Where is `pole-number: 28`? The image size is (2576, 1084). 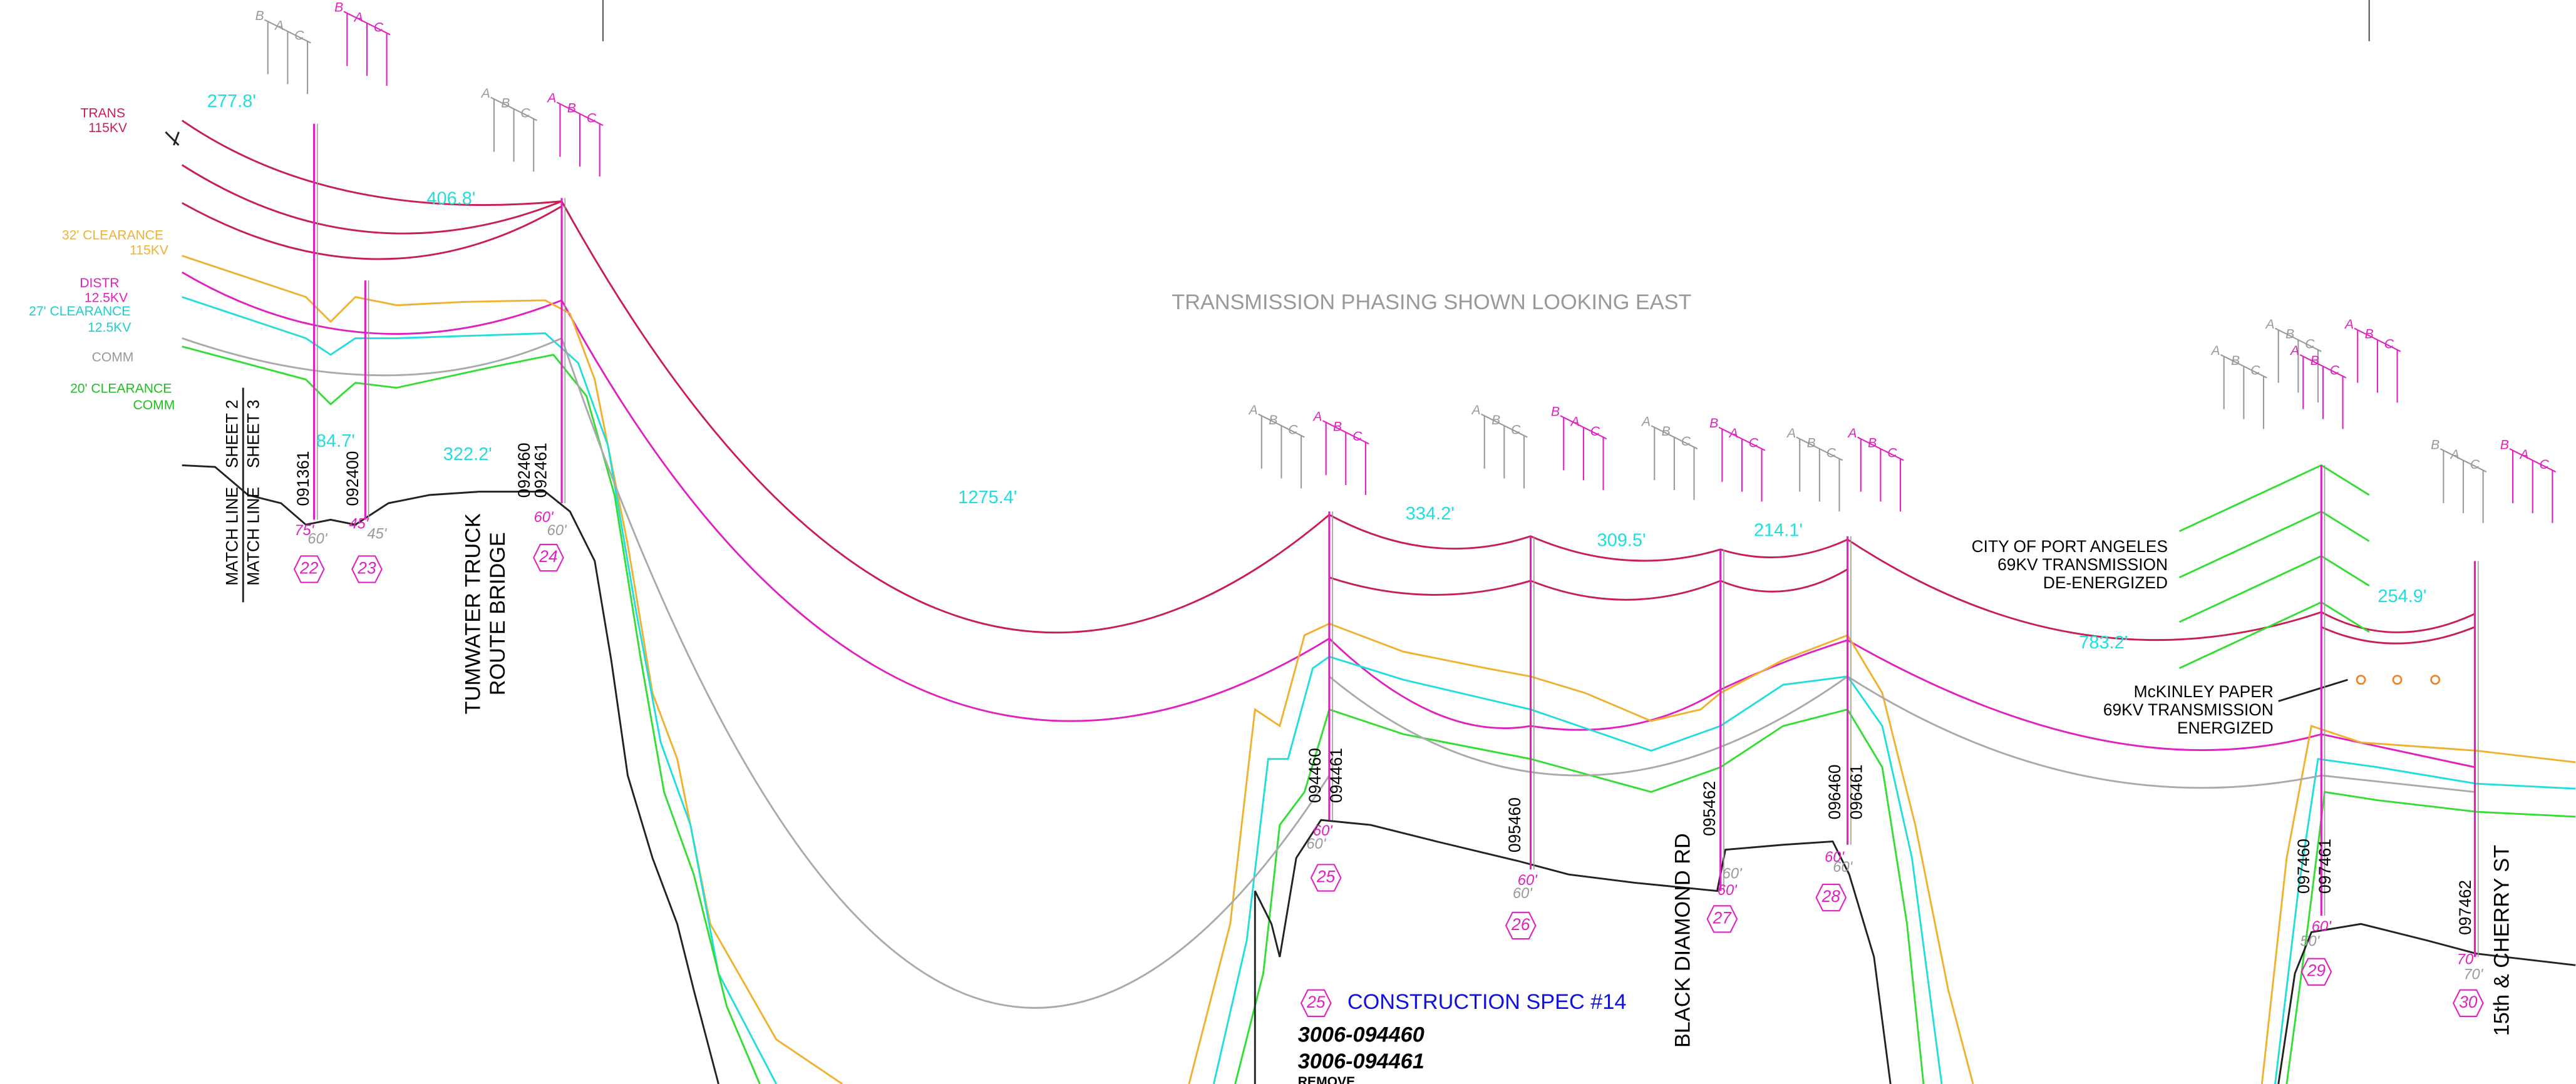 pole-number: 28 is located at coordinates (1831, 896).